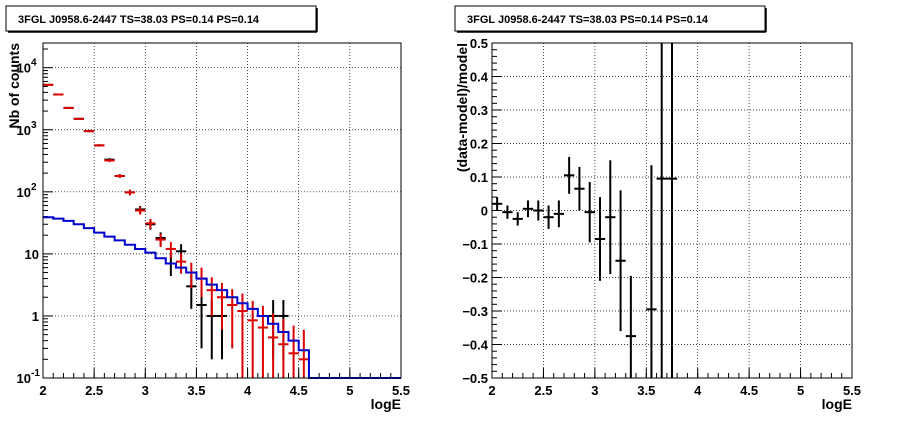  What do you see at coordinates (475, 378) in the screenshot?
I see `y-tick-label: −0.5` at bounding box center [475, 378].